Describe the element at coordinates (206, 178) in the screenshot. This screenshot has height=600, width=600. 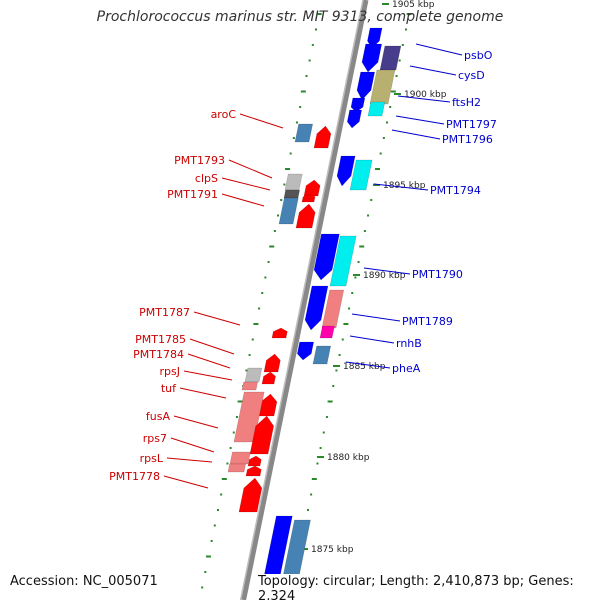
I see `gene-label-clpS: clpS` at that location.